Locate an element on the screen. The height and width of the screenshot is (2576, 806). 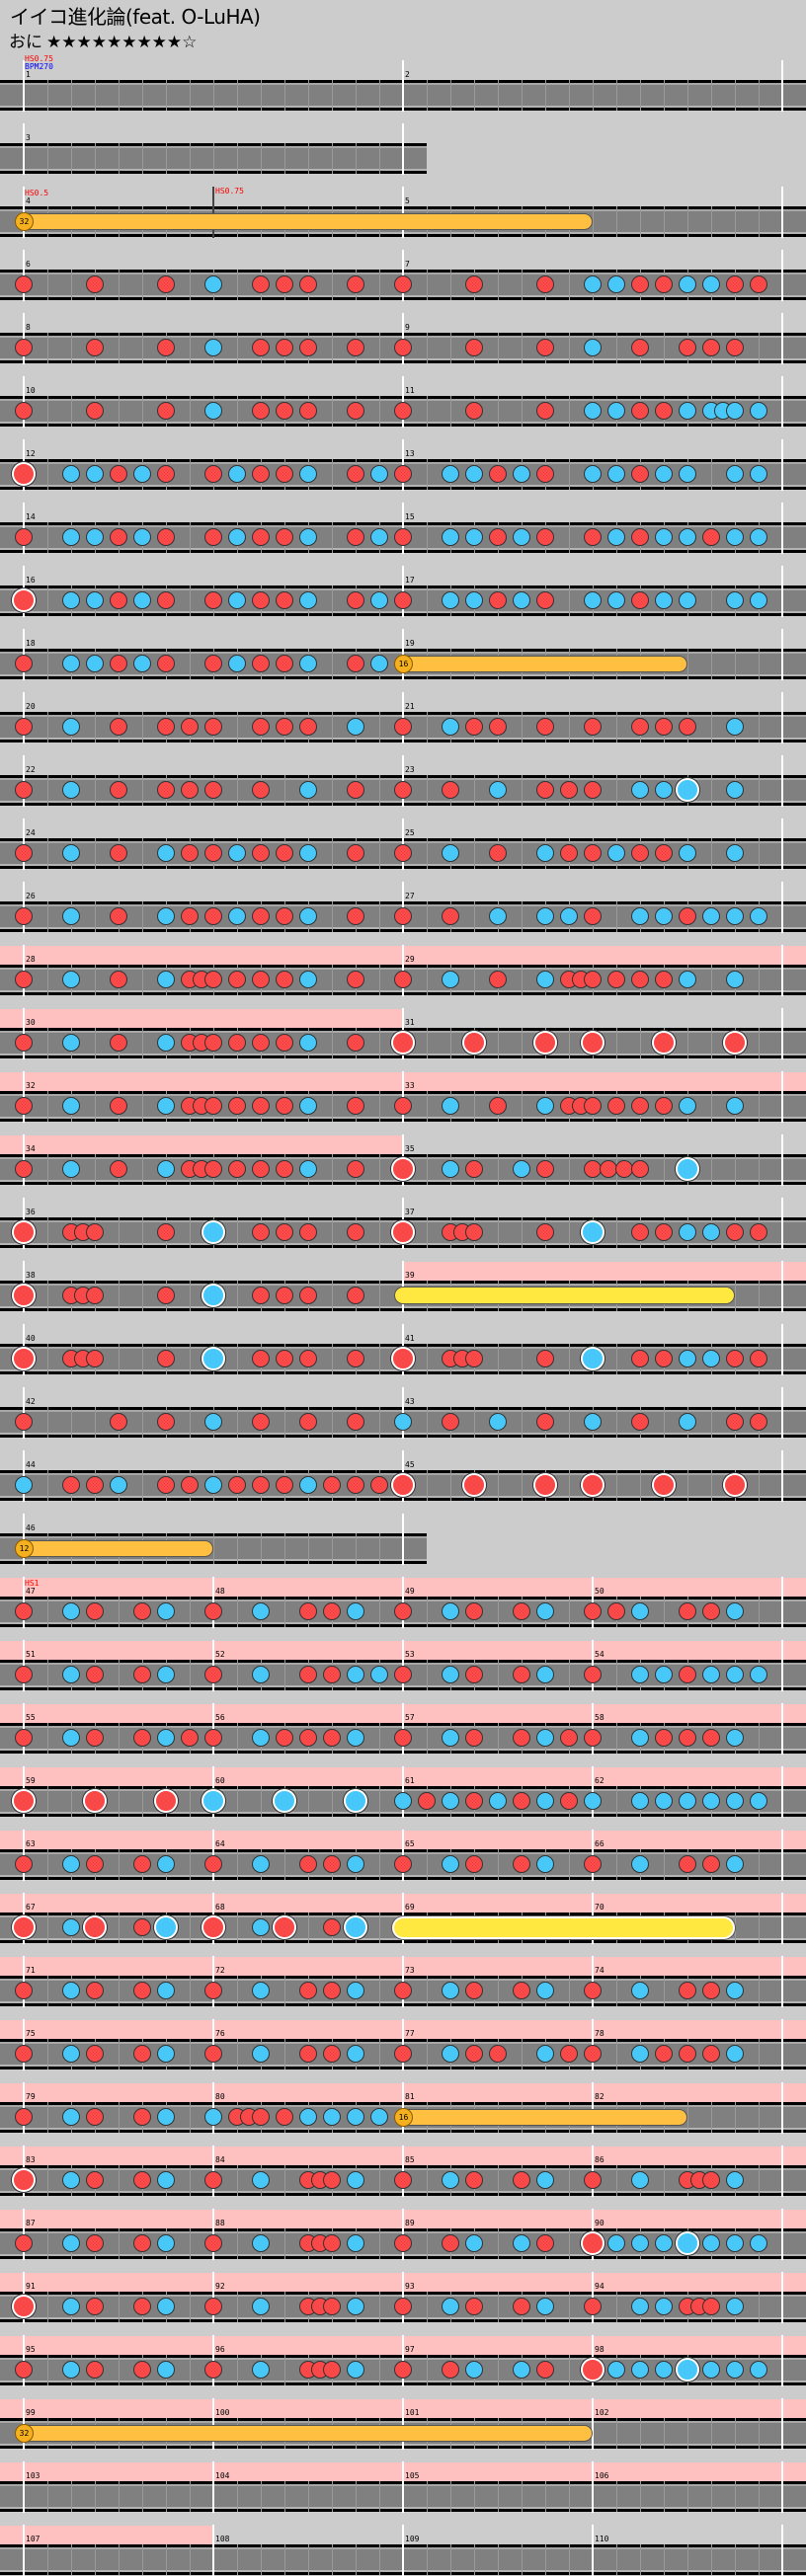
big-don-note is located at coordinates (213, 1927).